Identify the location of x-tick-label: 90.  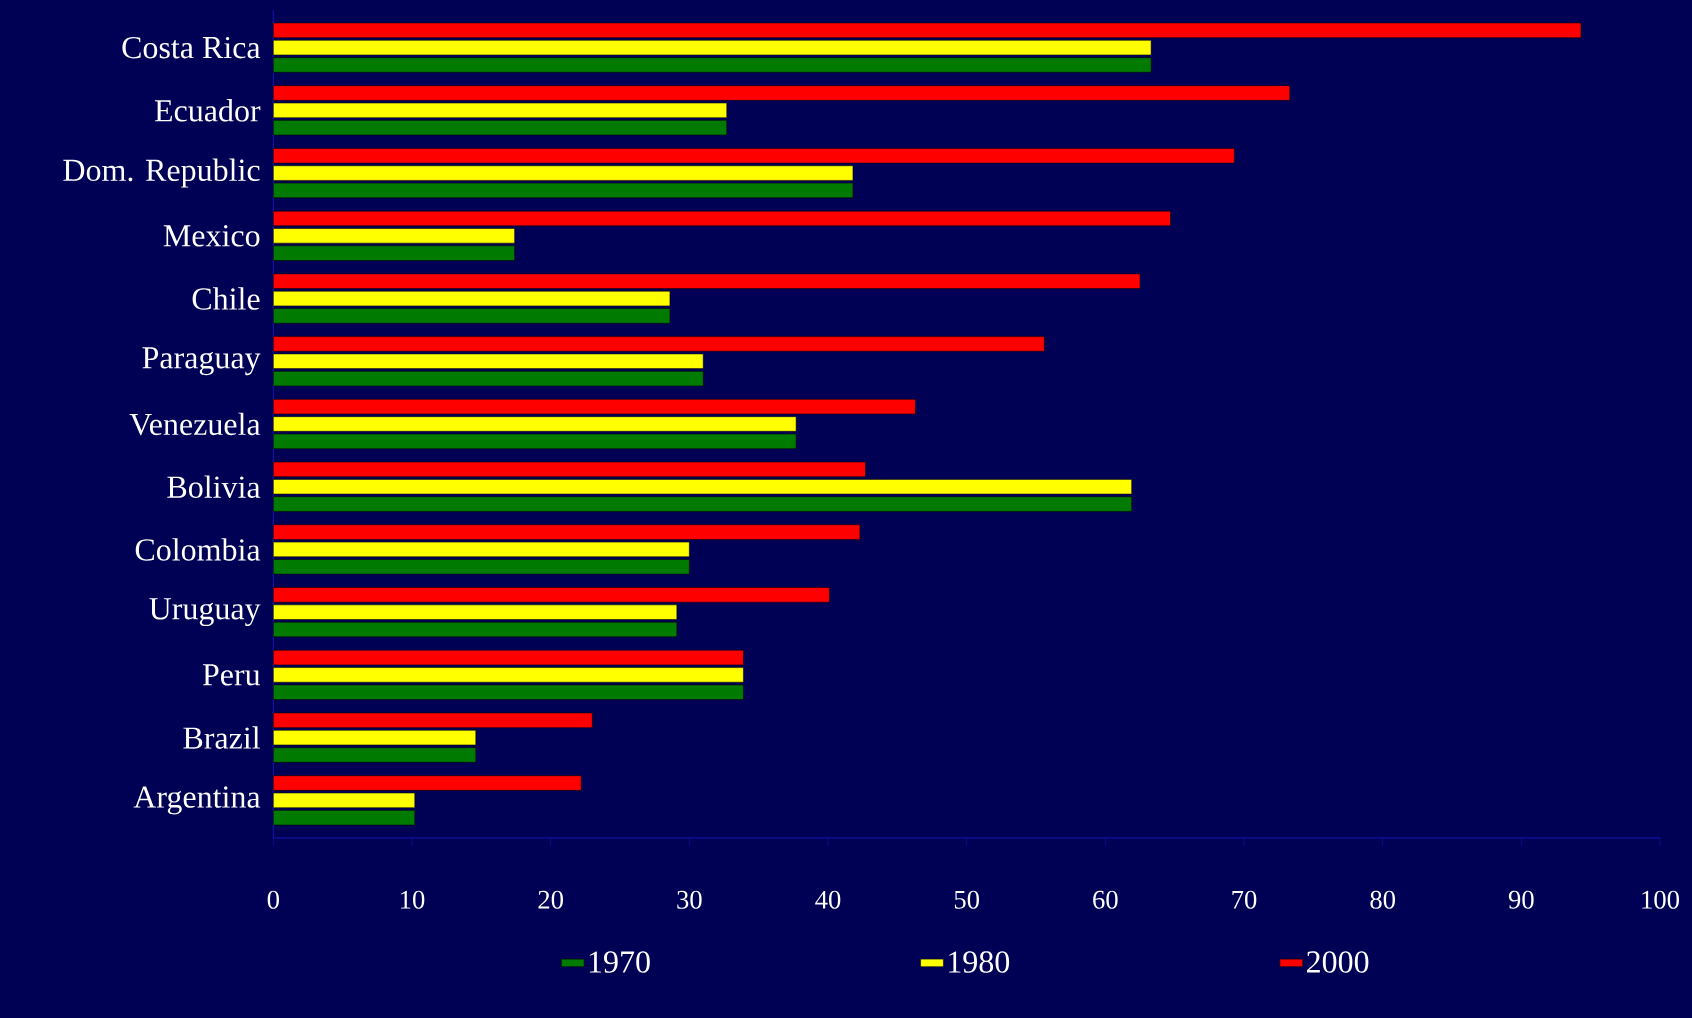
(1521, 899).